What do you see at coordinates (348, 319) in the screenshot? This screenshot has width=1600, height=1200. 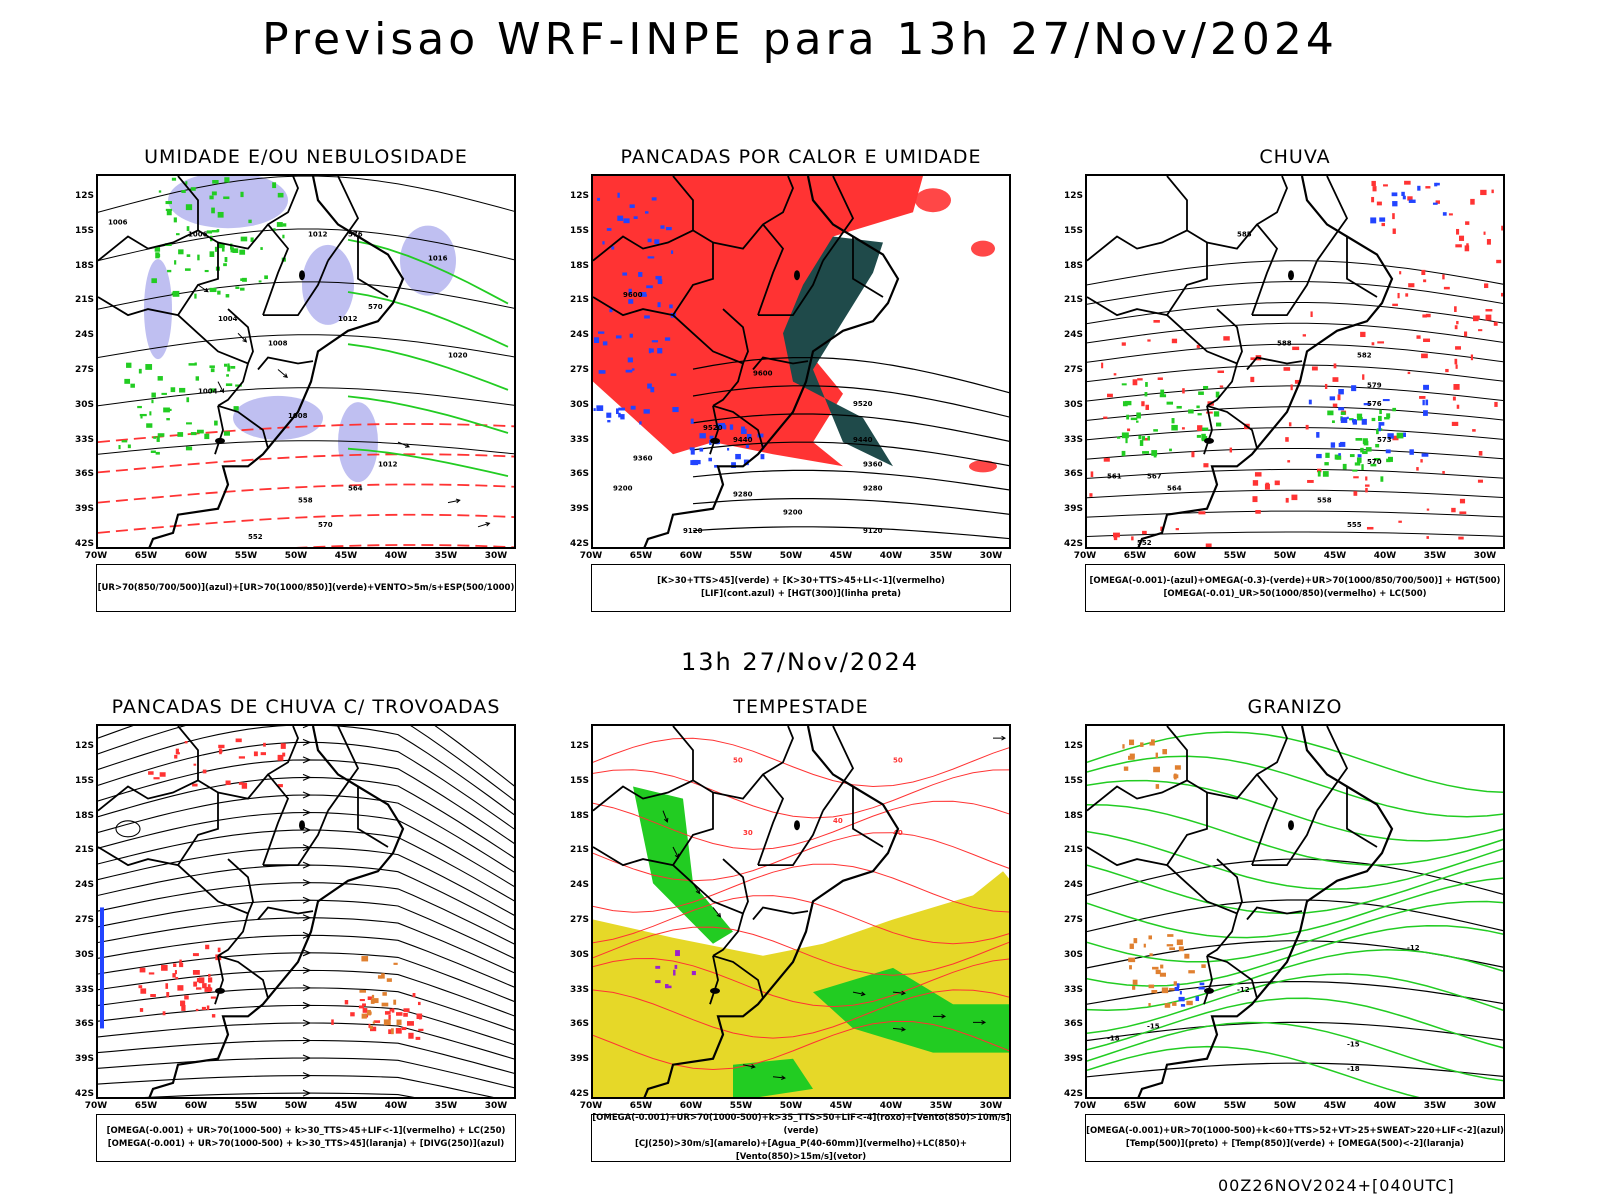 I see `contour-label: 1012` at bounding box center [348, 319].